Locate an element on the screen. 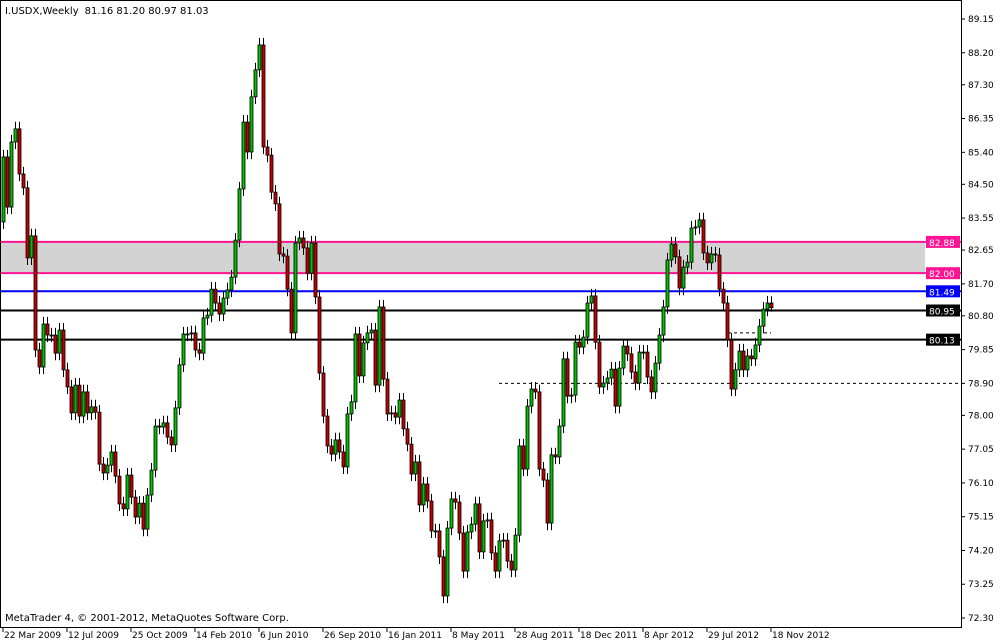 This screenshot has height=642, width=1000. y-tick-label: 88.20 is located at coordinates (981, 54).